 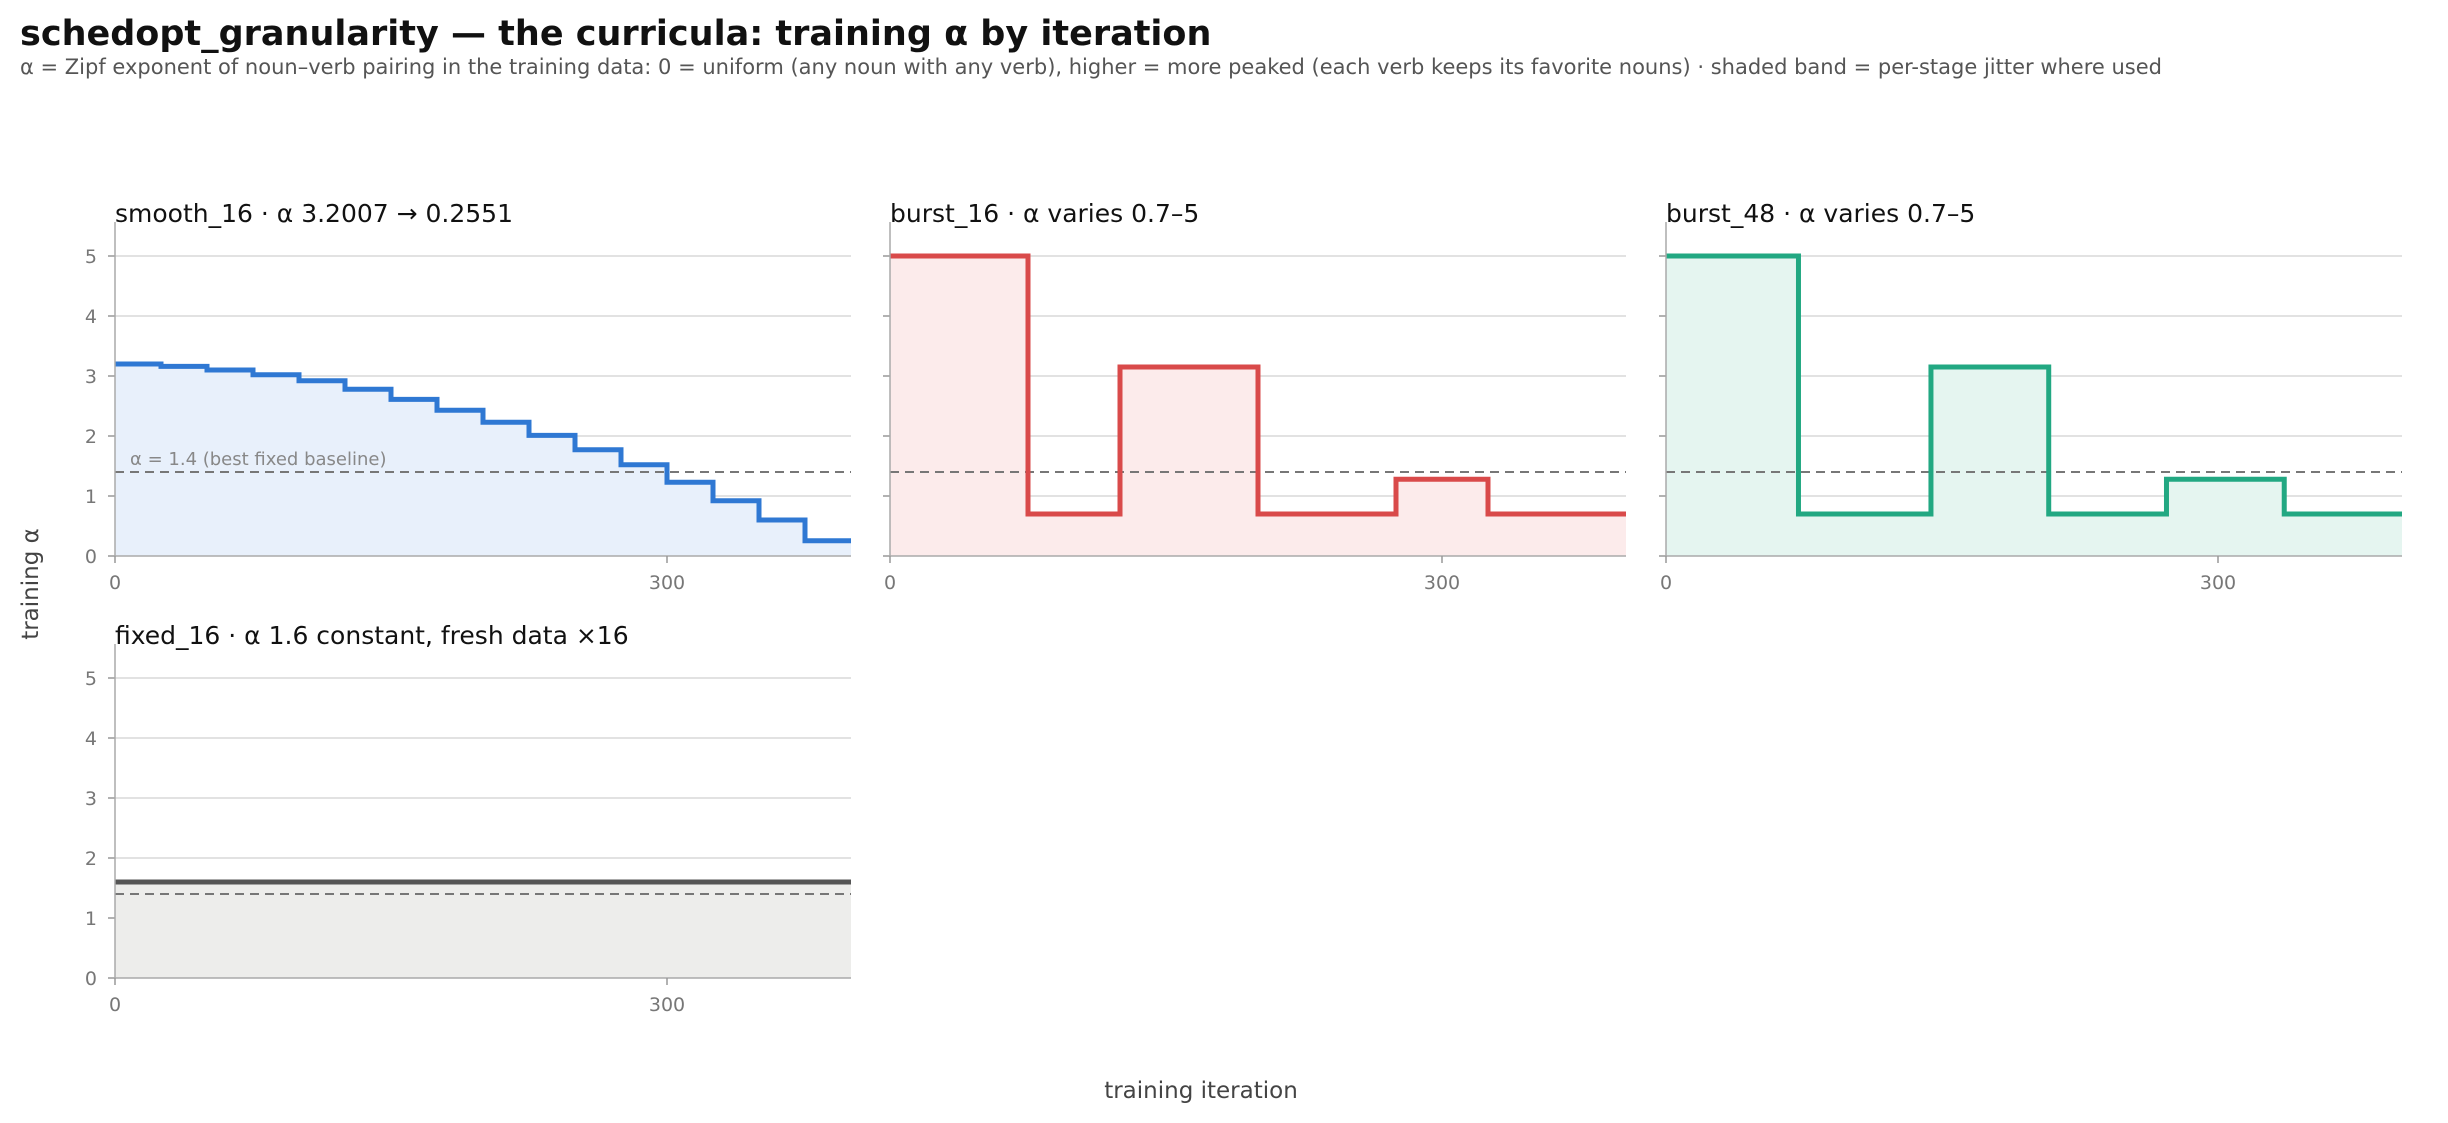 I want to click on panel-3: burst_48 · α varies 0.7–5 0 300, so click(x=2030, y=396).